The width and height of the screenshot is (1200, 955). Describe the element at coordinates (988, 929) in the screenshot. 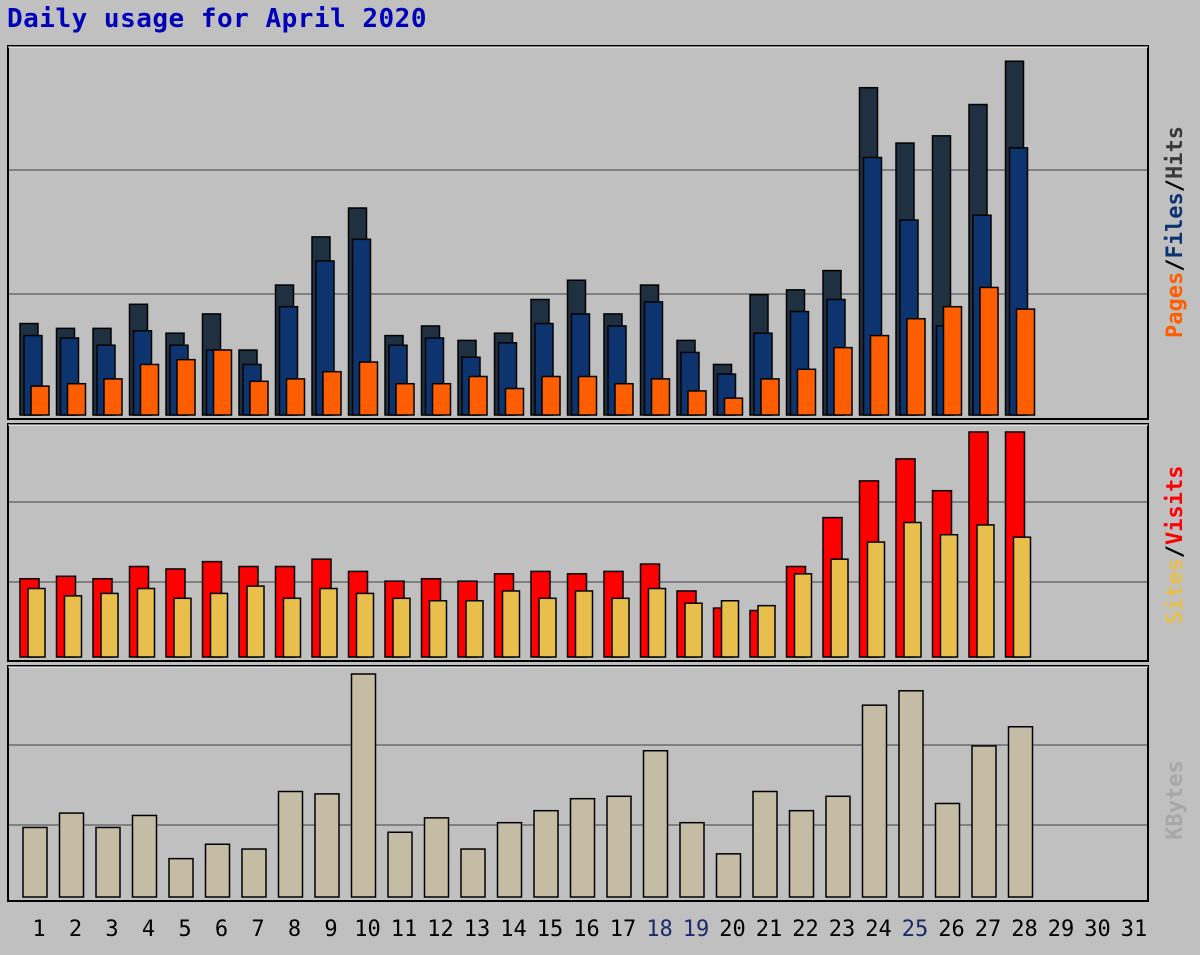

I see `x-tick-label: 27` at that location.